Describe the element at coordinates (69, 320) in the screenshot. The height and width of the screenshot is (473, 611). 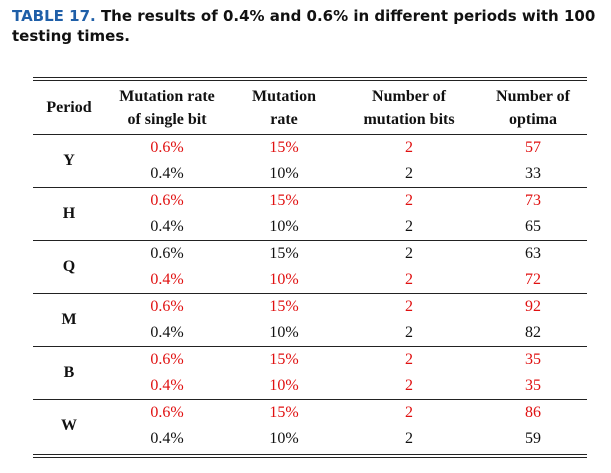
I see `period-cell: M` at that location.